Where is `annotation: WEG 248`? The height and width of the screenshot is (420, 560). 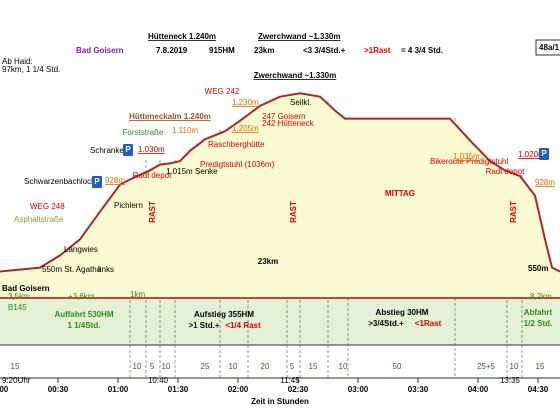 annotation: WEG 248 is located at coordinates (47, 206).